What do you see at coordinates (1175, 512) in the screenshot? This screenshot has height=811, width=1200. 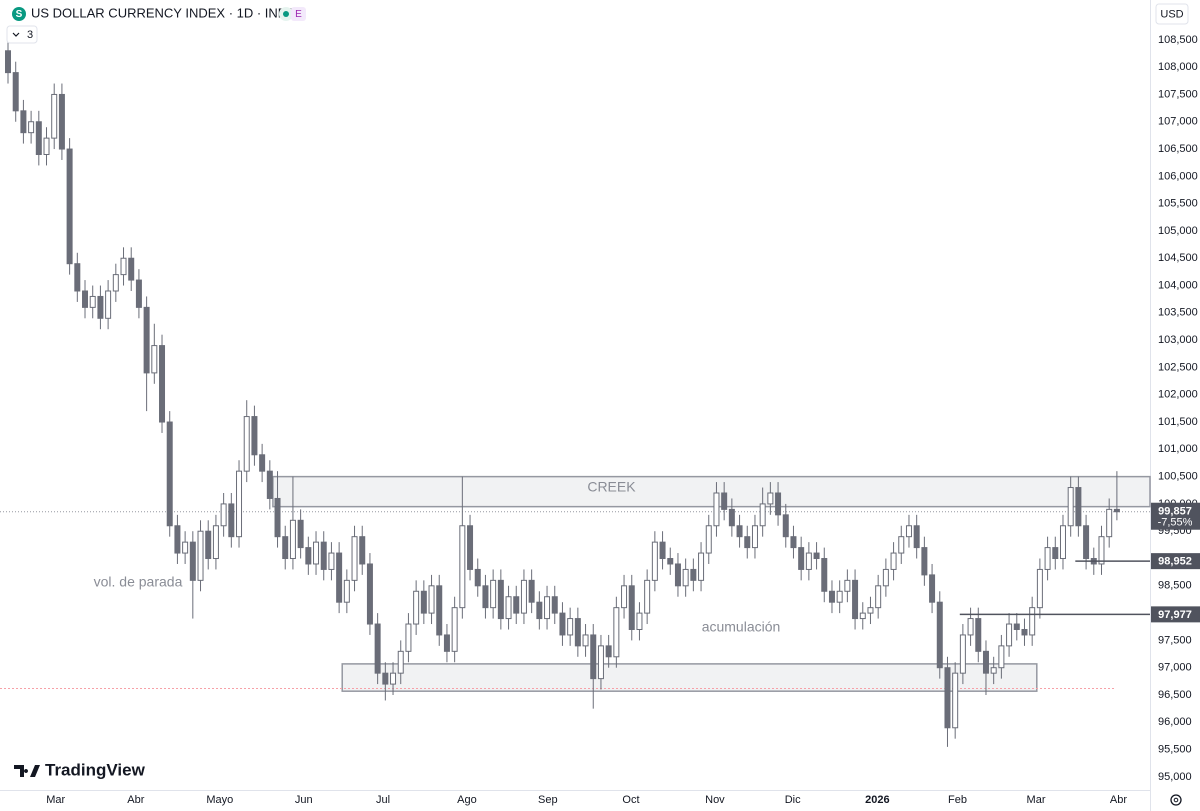 I see `last-price-label: 99,857` at bounding box center [1175, 512].